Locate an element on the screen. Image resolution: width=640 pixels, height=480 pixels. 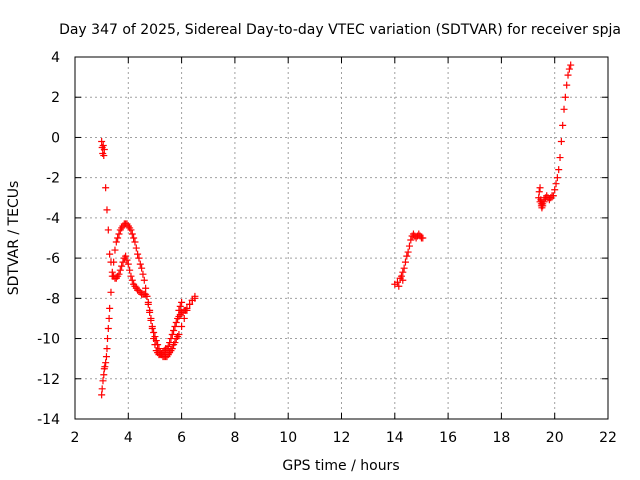
y-tick-label: -2 is located at coordinates (53, 179).